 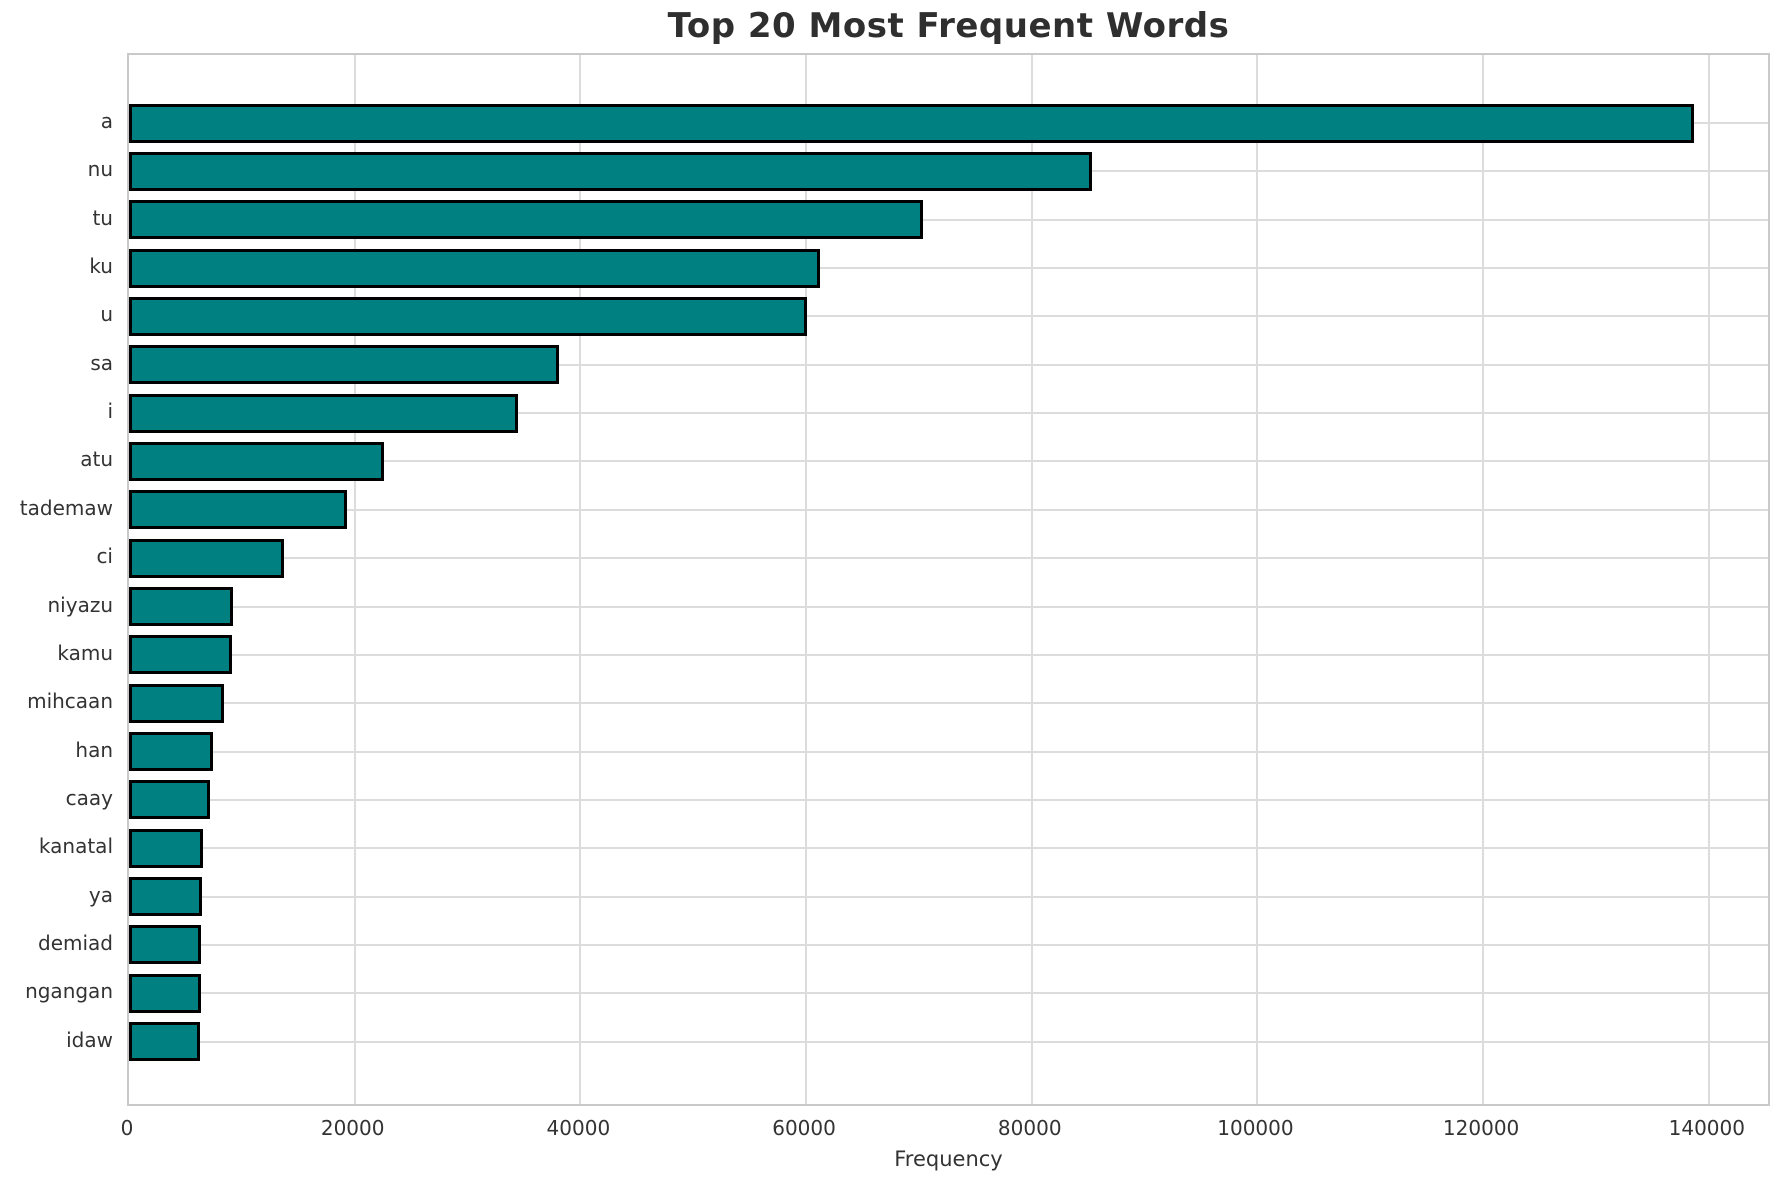 I want to click on x-axis-label: Frequency, so click(x=948, y=1159).